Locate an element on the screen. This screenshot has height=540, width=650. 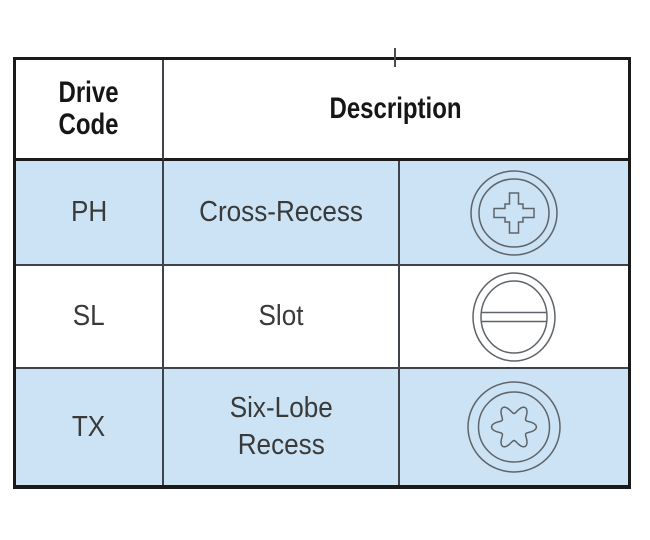
header-description-label: Description is located at coordinates (396, 108).